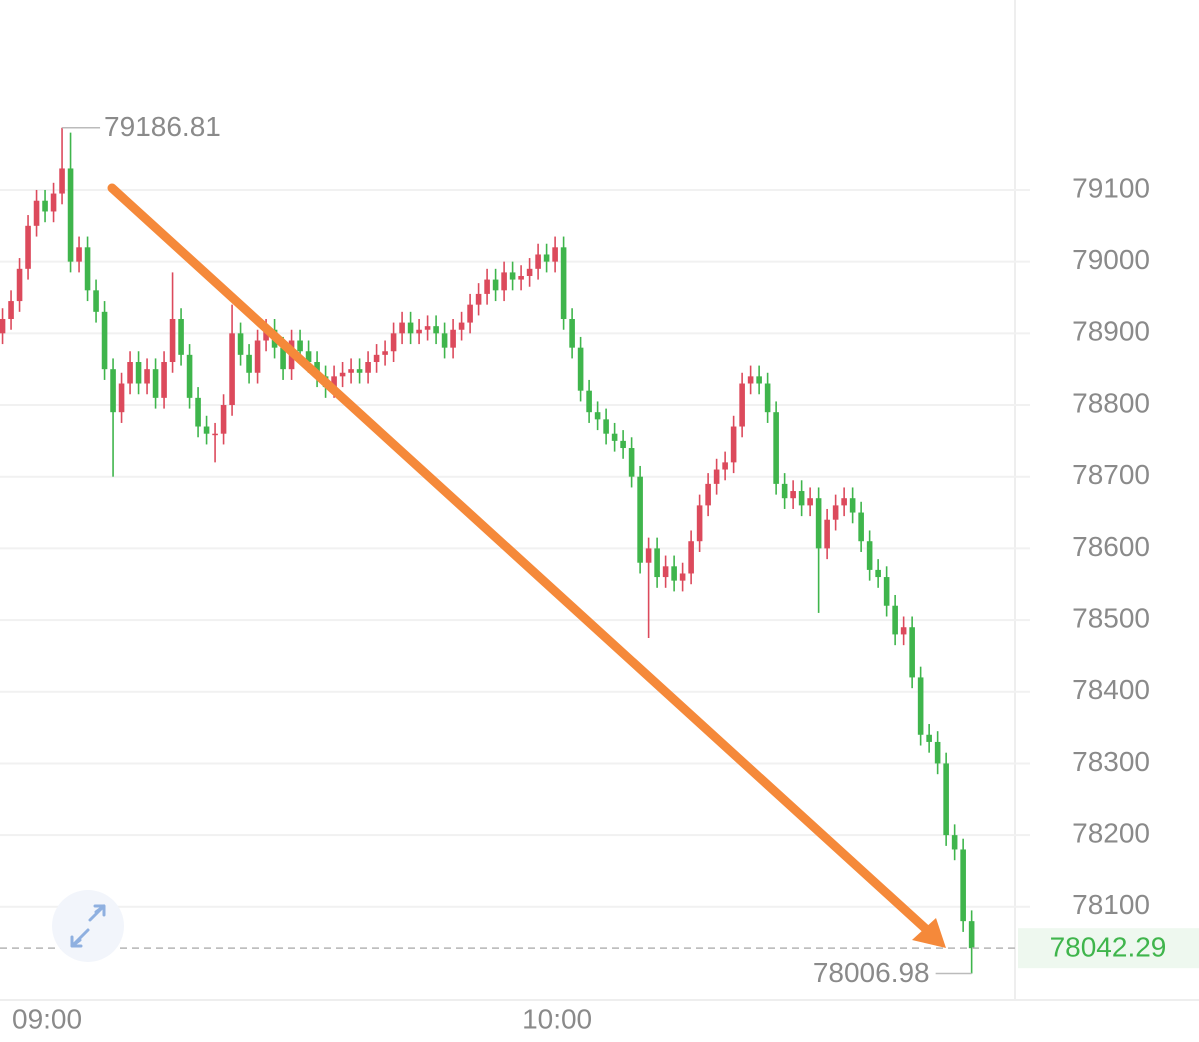 The image size is (1199, 1042). What do you see at coordinates (557, 1018) in the screenshot?
I see `x-tick-label: 10:00` at bounding box center [557, 1018].